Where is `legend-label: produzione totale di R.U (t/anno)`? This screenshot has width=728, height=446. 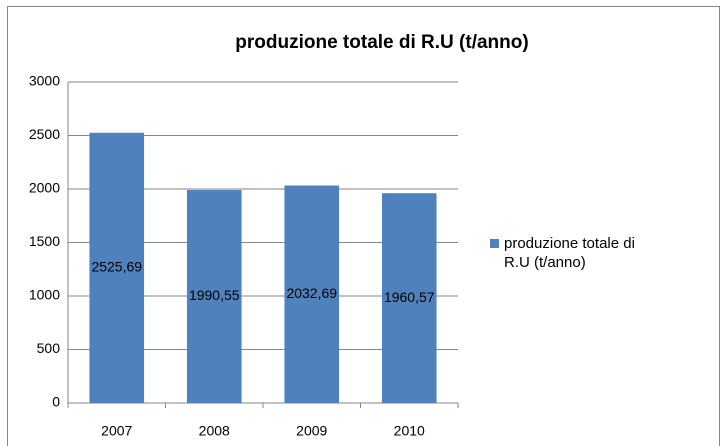 legend-label: produzione totale di R.U (t/anno) is located at coordinates (569, 253).